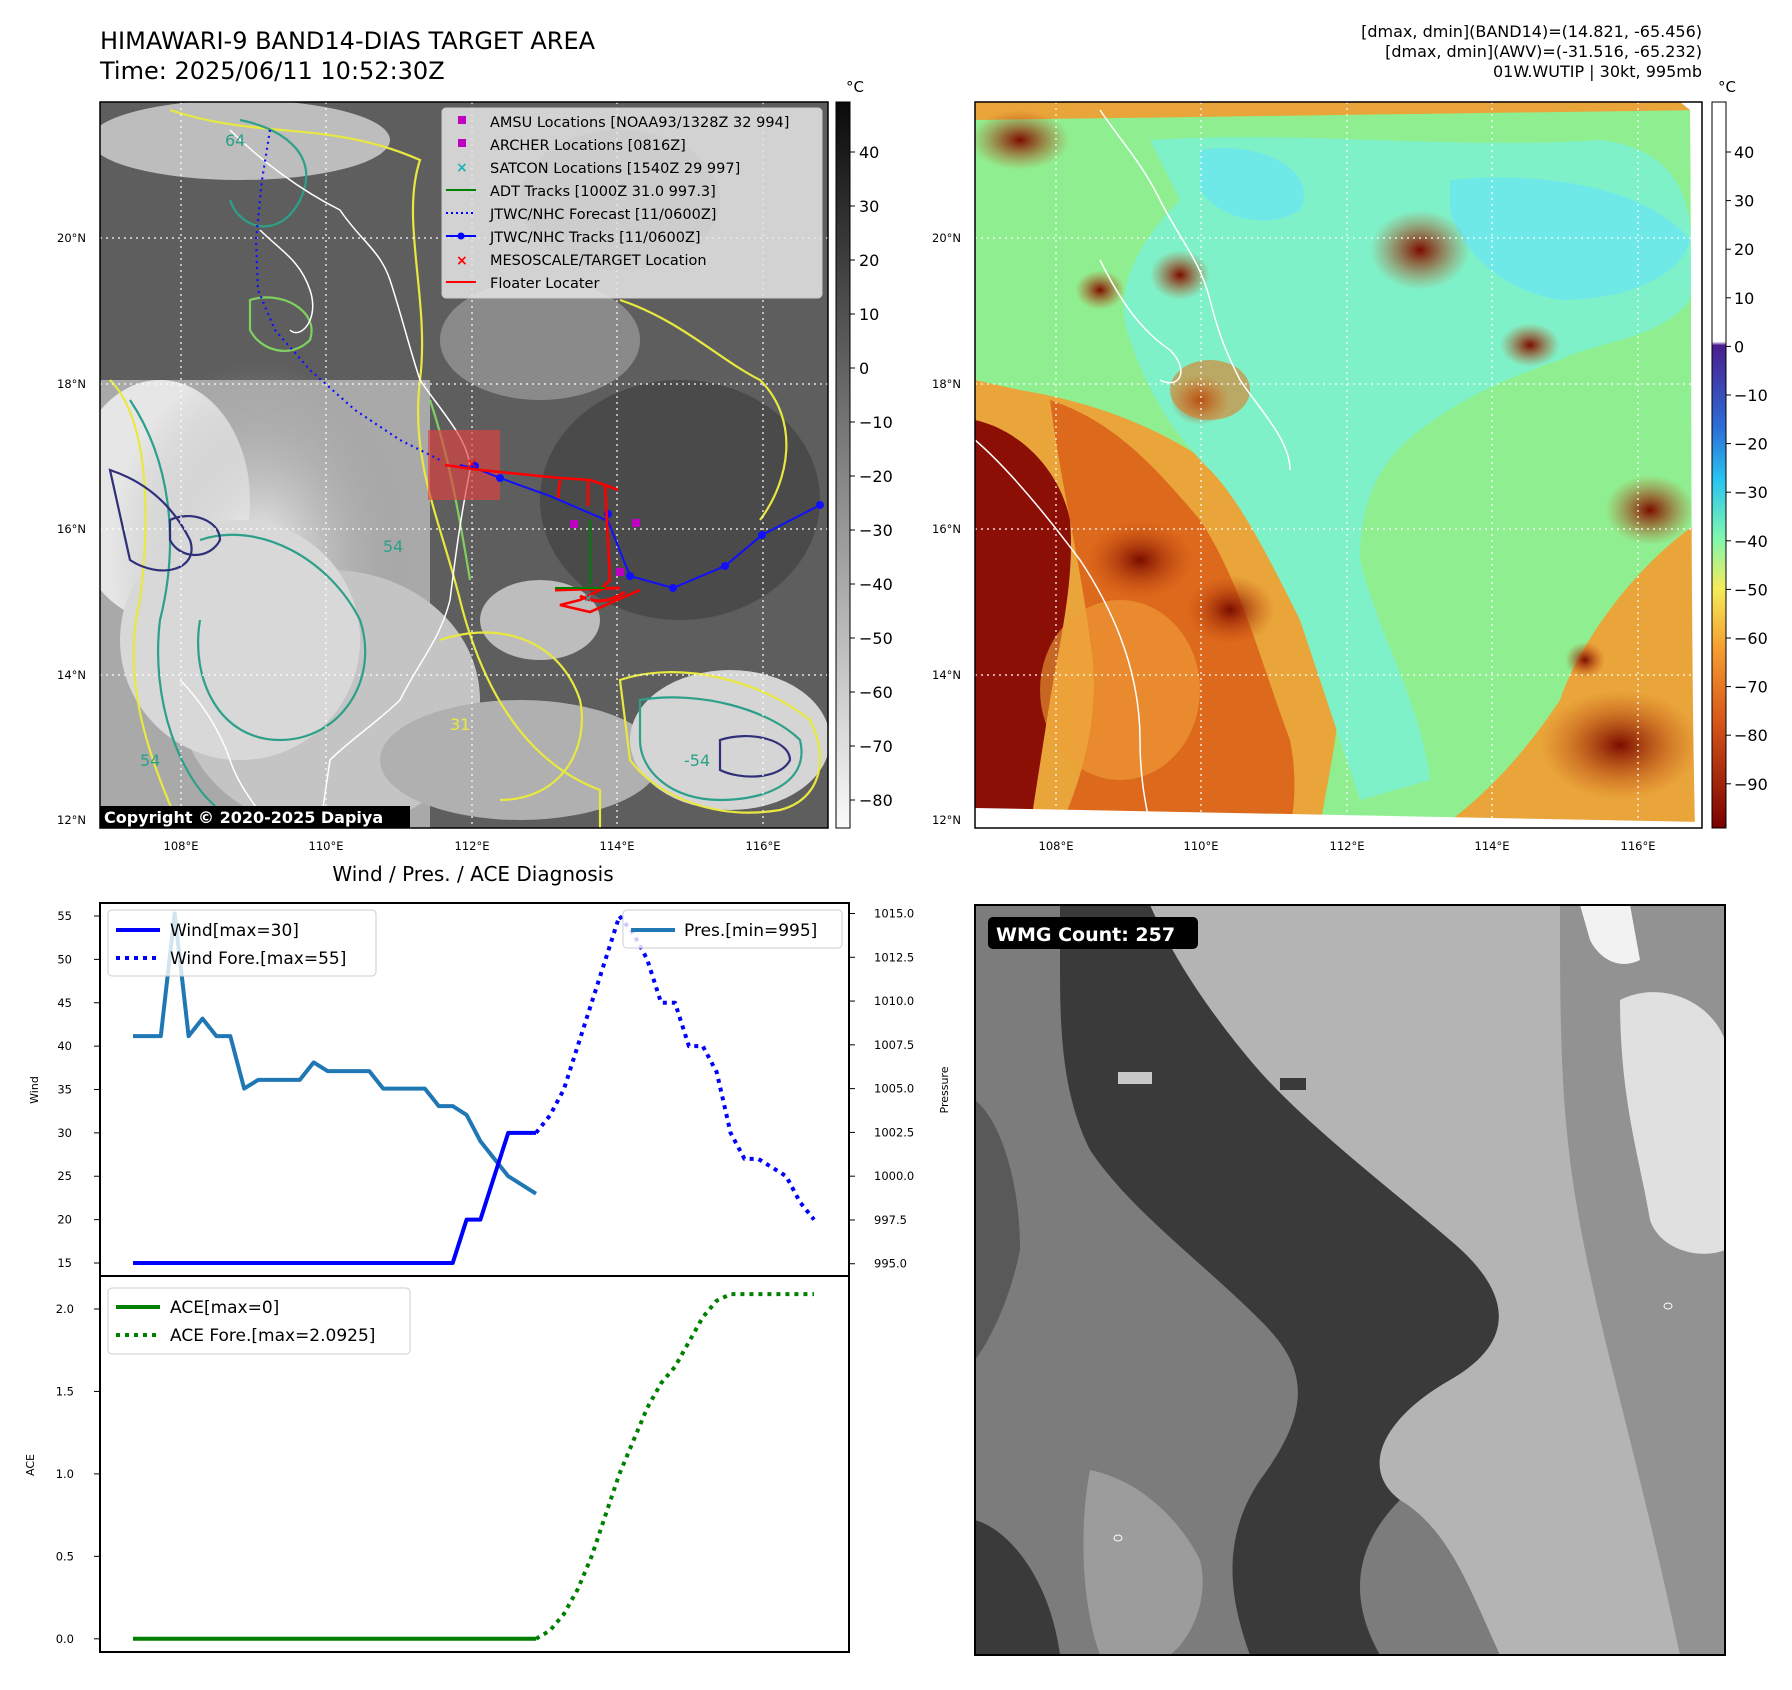 The image size is (1792, 1690). I want to click on pressure-legend: Pres.[min=995], so click(732, 929).